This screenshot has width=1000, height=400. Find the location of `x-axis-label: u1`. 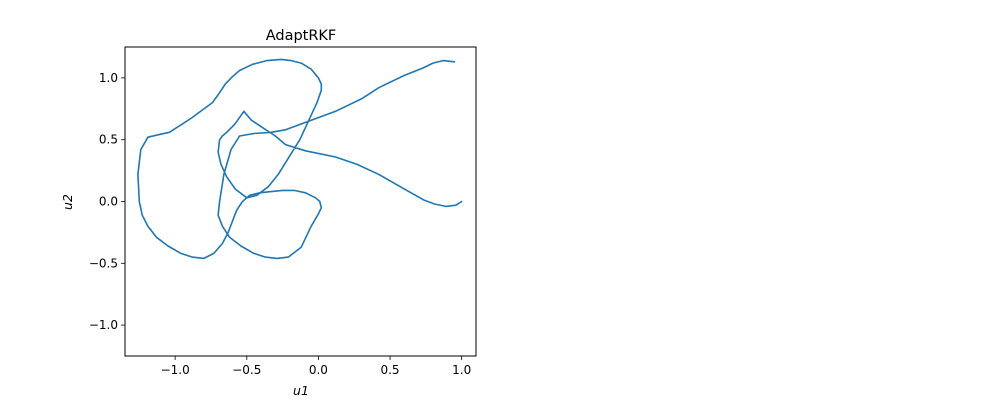

x-axis-label: u1 is located at coordinates (301, 390).